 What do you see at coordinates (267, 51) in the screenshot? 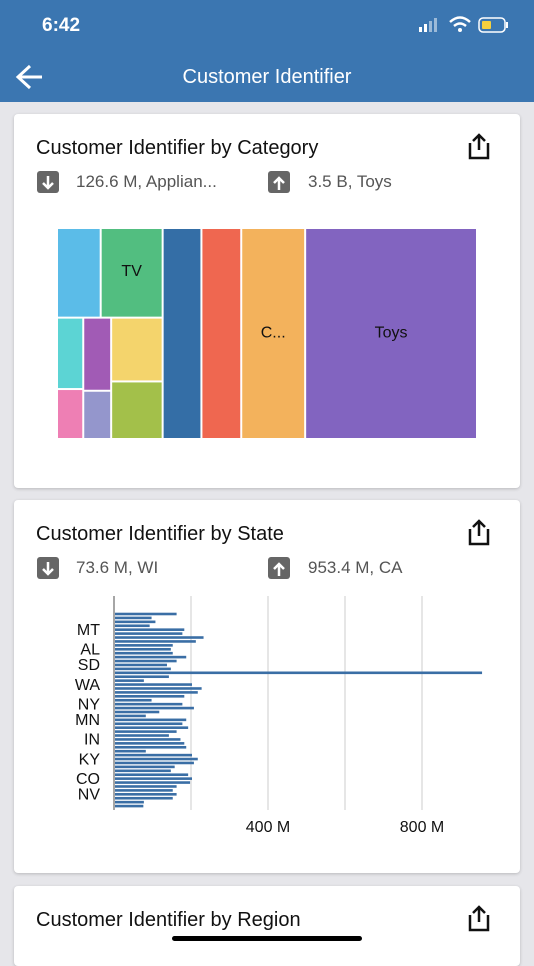
I see `header: 6:42 Customer Identifier` at bounding box center [267, 51].